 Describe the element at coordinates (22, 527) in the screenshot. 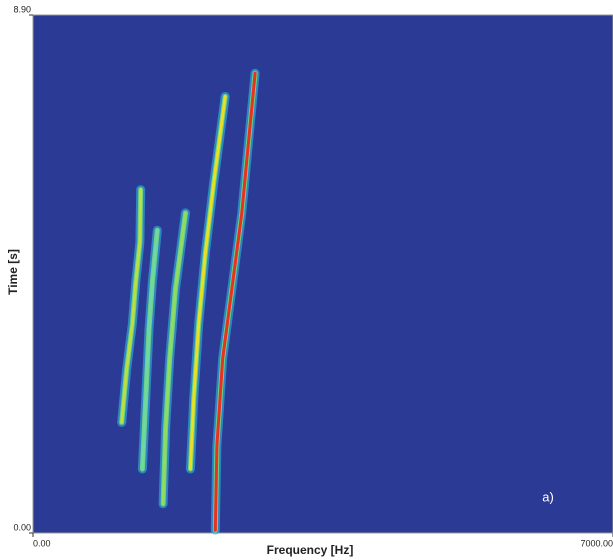

I see `y-tick-label: 0.00` at that location.